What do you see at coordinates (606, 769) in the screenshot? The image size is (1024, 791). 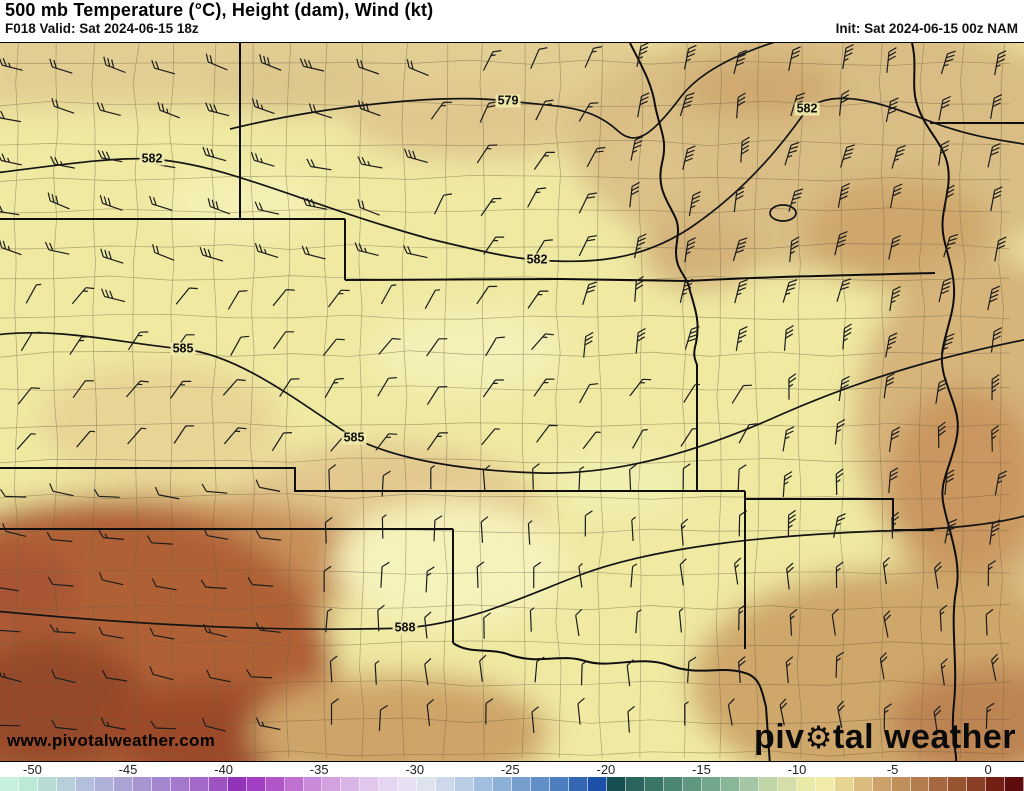 I see `colorbar-tick: -20` at bounding box center [606, 769].